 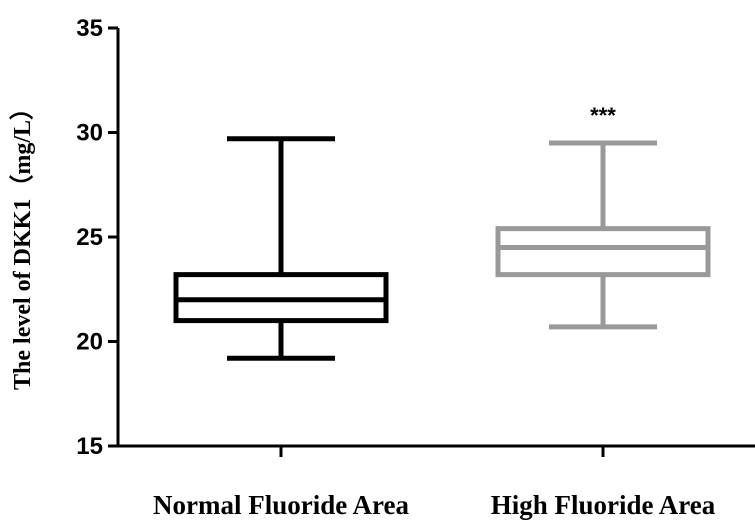 What do you see at coordinates (89, 133) in the screenshot?
I see `y-tick-label: 30` at bounding box center [89, 133].